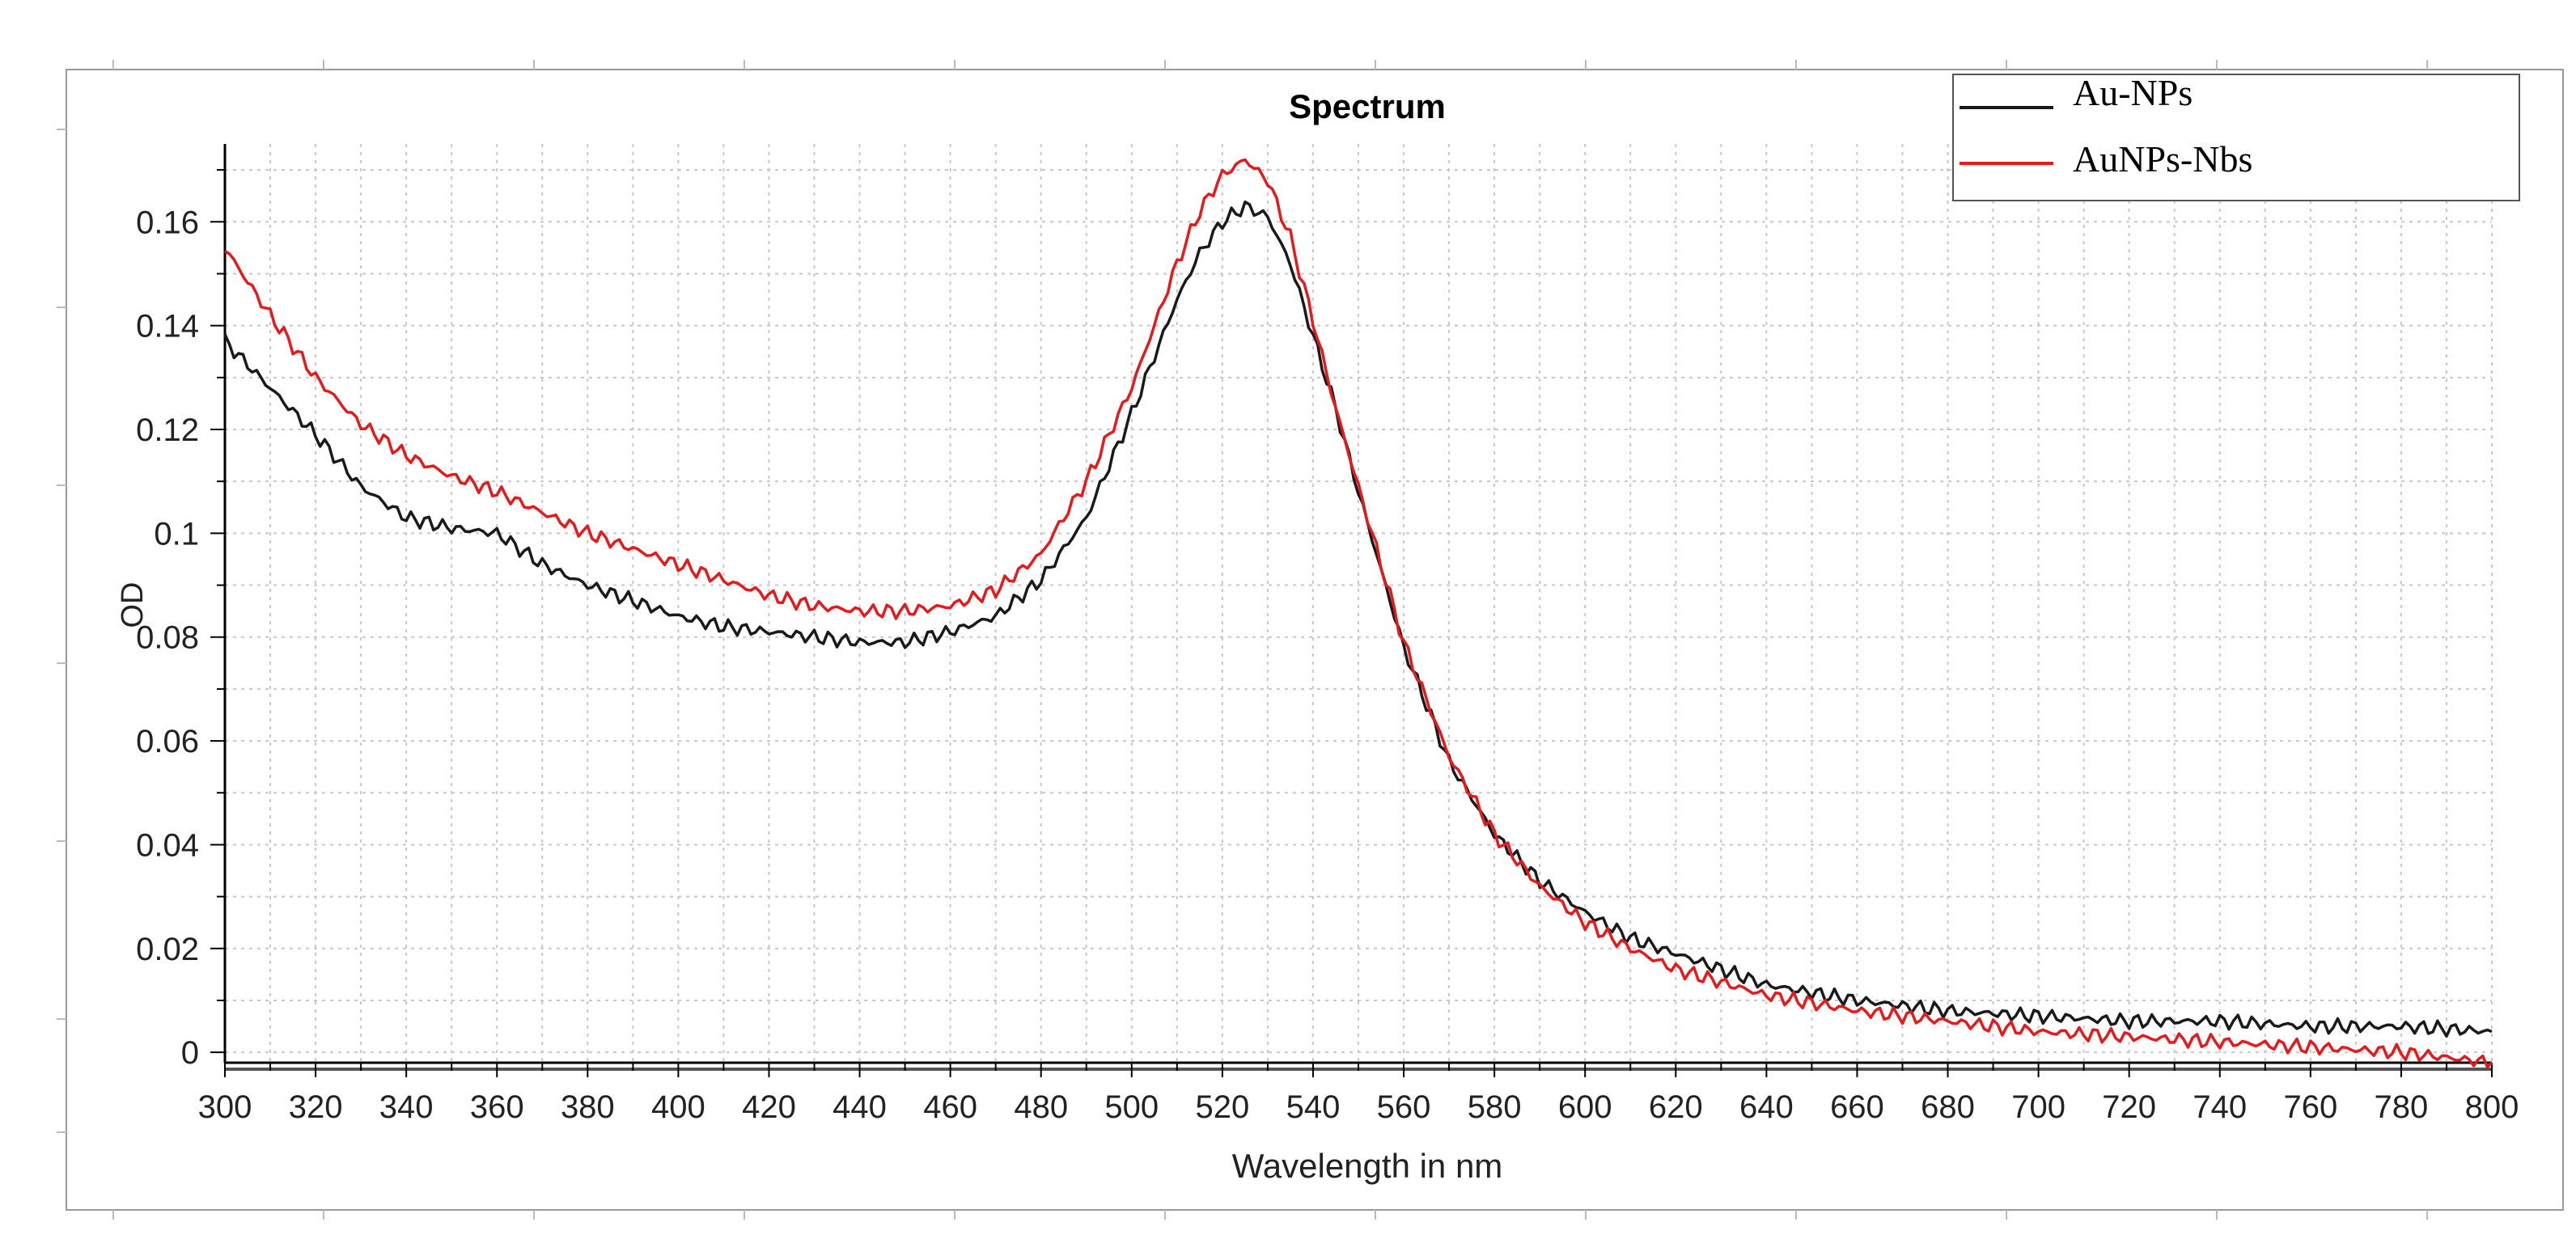 The width and height of the screenshot is (2576, 1256). I want to click on legend: Au-NPs AuNPs-Nbs, so click(2236, 136).